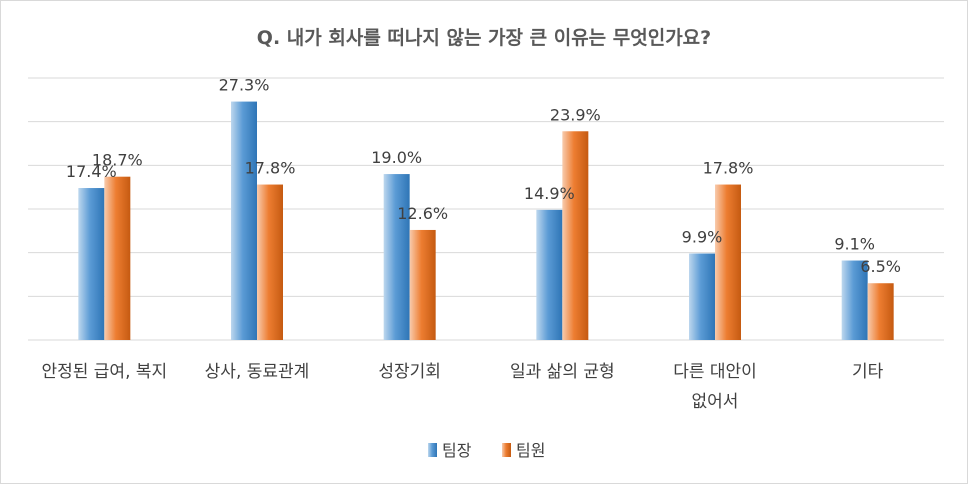 The image size is (968, 484). I want to click on legend-entry: 팀원, so click(530, 450).